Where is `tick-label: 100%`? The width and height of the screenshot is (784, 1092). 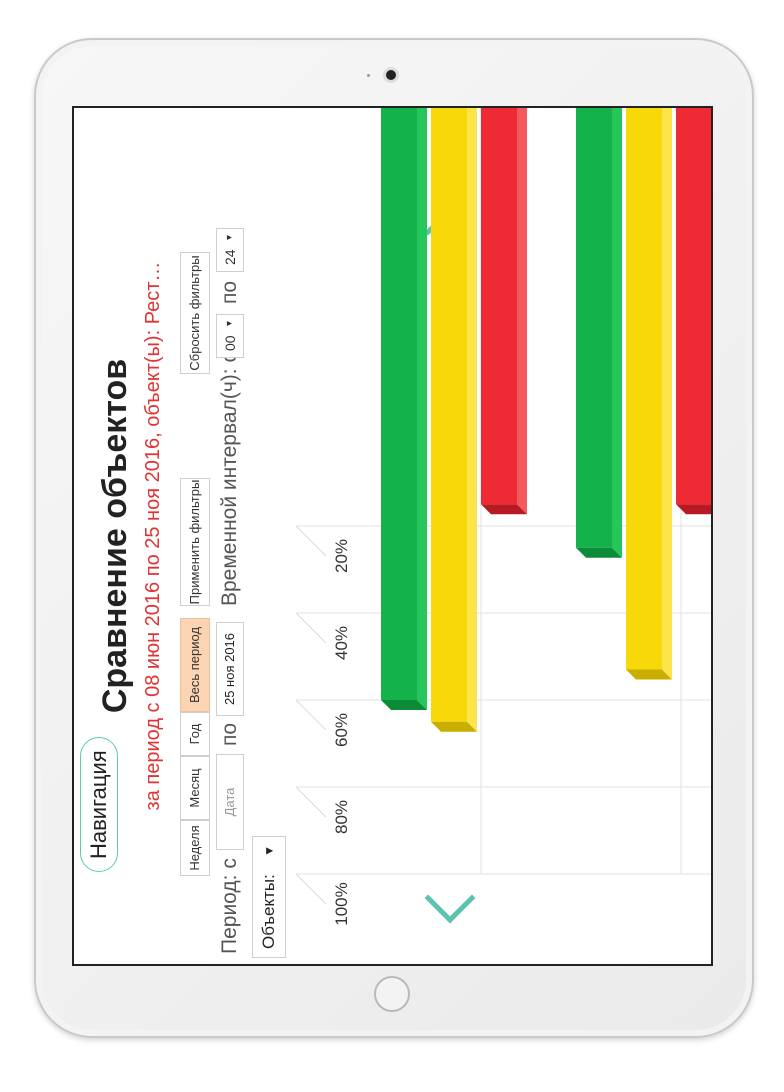 tick-label: 100% is located at coordinates (341, 904).